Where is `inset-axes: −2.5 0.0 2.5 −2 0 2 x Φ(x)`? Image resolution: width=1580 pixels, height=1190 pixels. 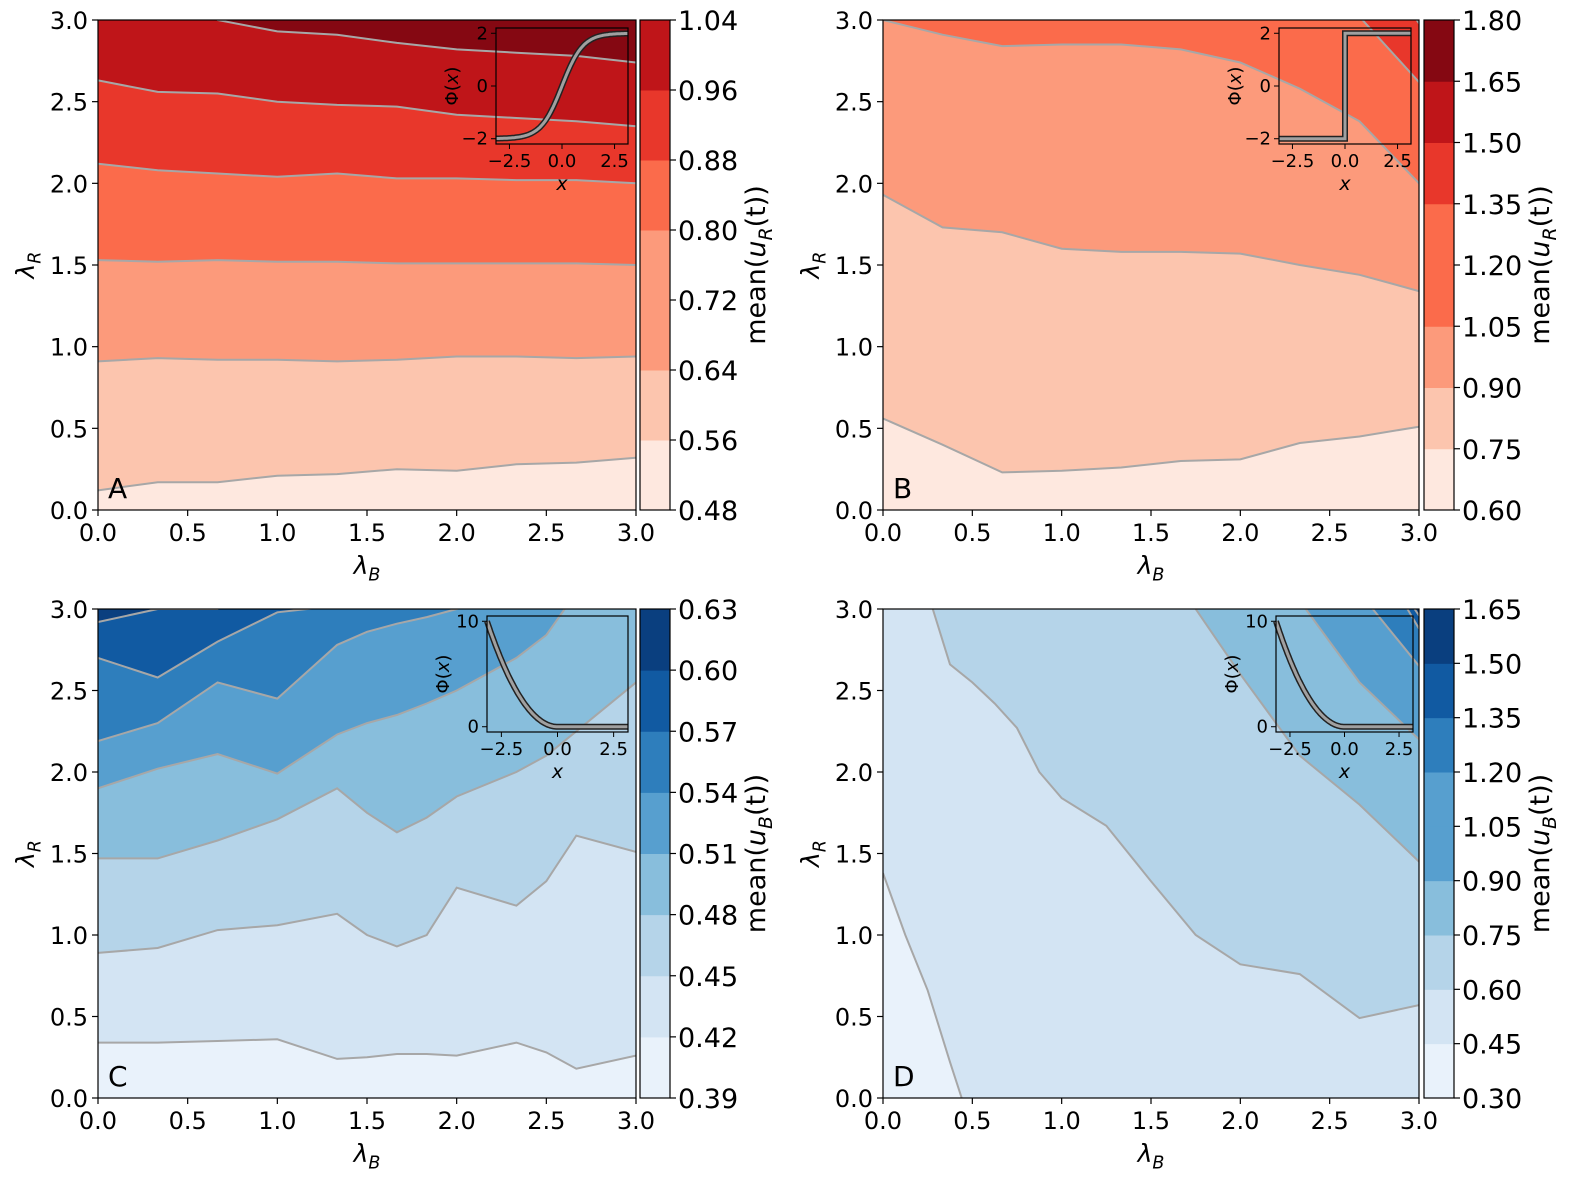
inset-axes: −2.5 0.0 2.5 −2 0 2 x Φ(x) is located at coordinates (535, 109).